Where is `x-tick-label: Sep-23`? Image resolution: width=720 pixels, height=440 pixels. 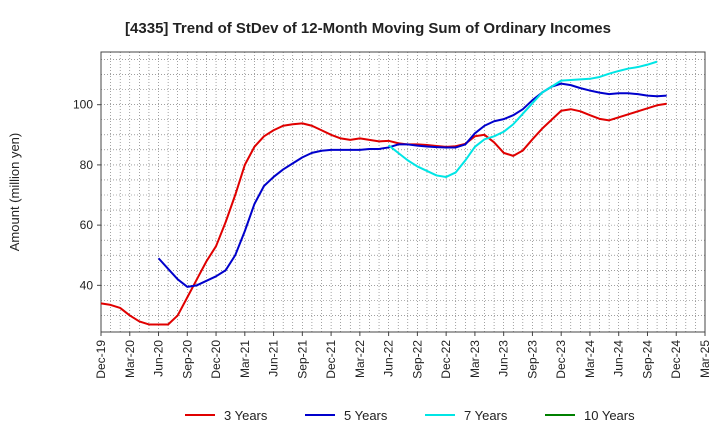
x-tick-label: Sep-23 is located at coordinates (532, 359).